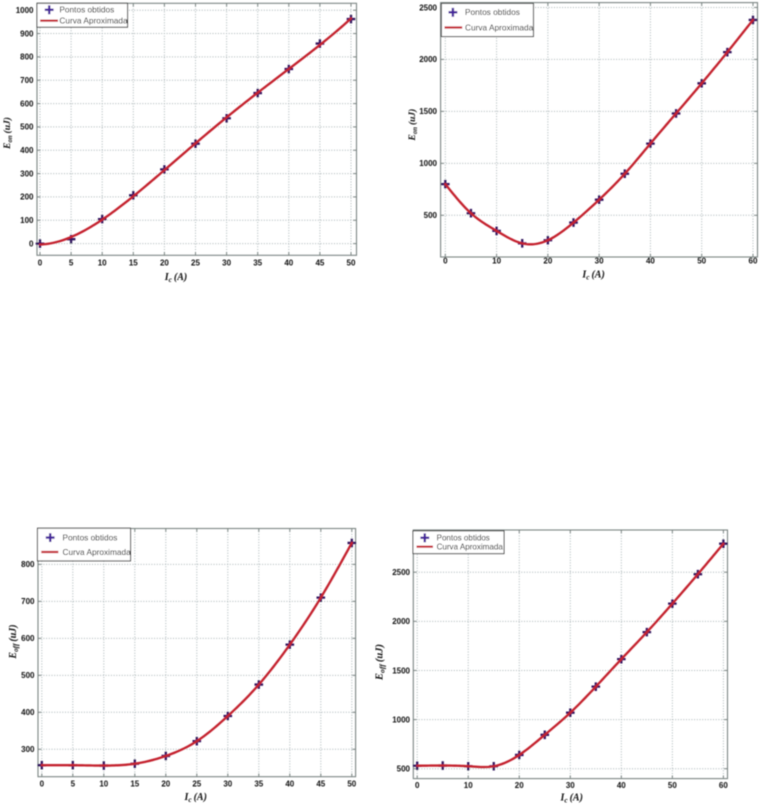 The width and height of the screenshot is (762, 806). Describe the element at coordinates (27, 197) in the screenshot. I see `svg-text: 200` at that location.